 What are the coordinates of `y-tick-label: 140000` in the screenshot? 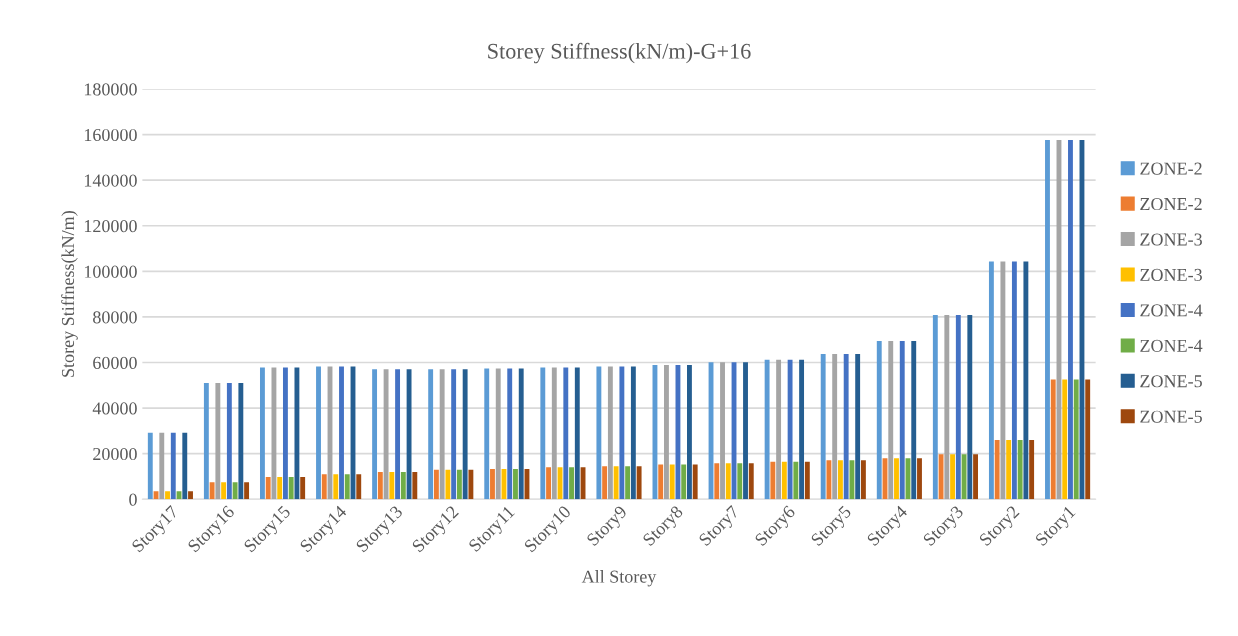 It's located at (110, 180).